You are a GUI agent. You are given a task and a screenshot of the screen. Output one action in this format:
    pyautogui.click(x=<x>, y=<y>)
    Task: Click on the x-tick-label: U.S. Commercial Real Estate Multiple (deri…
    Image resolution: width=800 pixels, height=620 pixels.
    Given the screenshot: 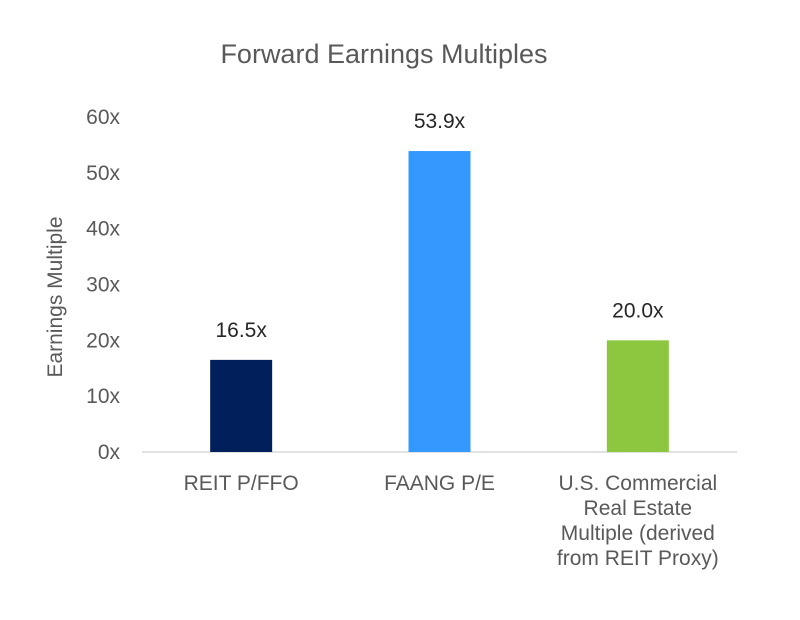 What is the action you would take?
    pyautogui.click(x=638, y=521)
    